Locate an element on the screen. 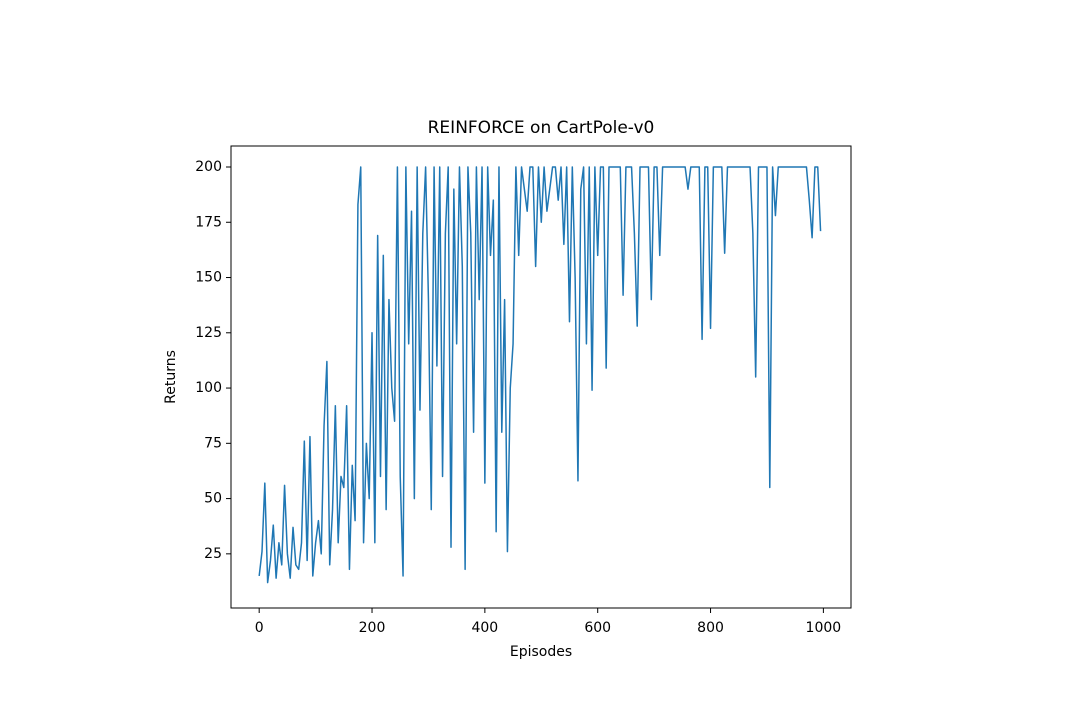  chart-title: REINFORCE on CartPole-v0 is located at coordinates (541, 128).